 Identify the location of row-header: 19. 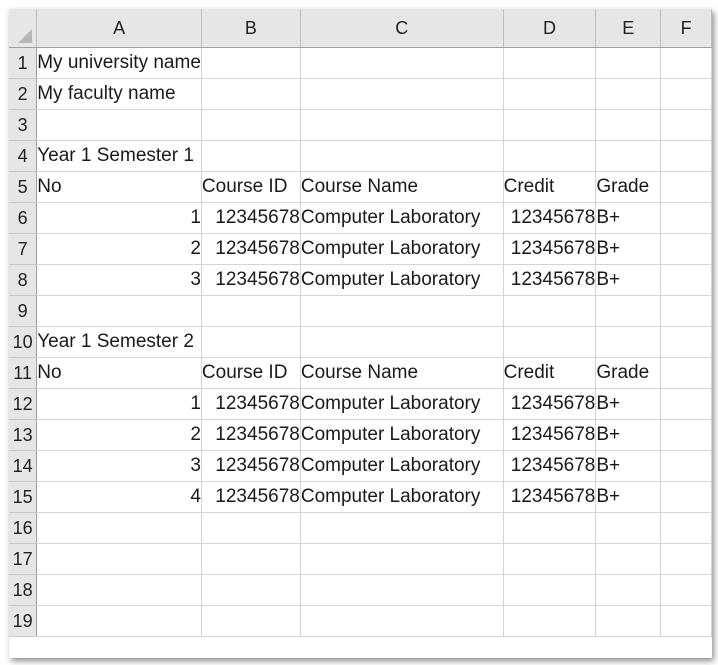
(23, 621).